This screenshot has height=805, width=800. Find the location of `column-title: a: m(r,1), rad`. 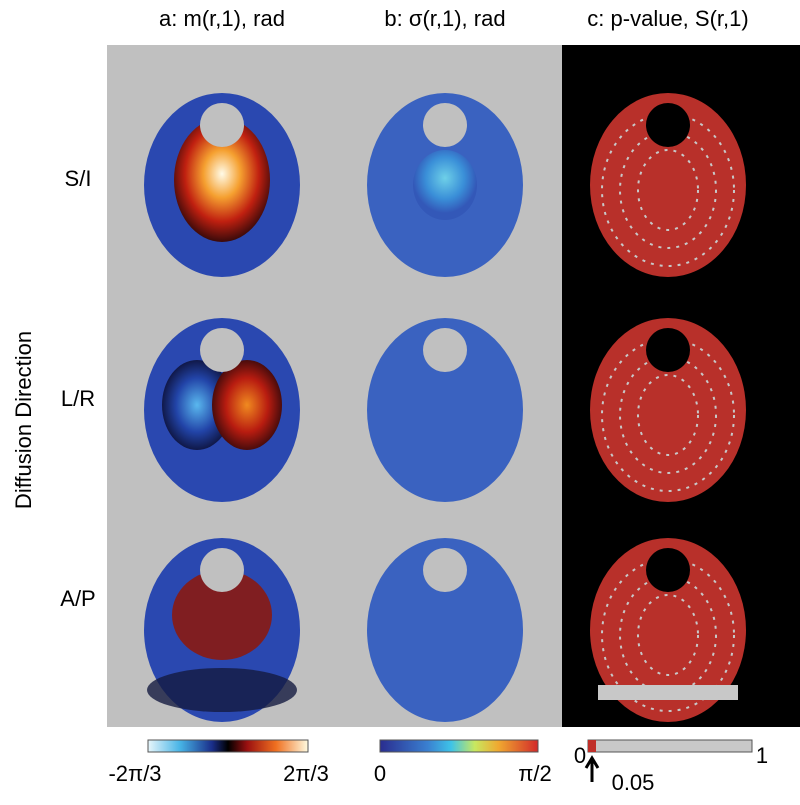

column-title: a: m(r,1), rad is located at coordinates (222, 18).